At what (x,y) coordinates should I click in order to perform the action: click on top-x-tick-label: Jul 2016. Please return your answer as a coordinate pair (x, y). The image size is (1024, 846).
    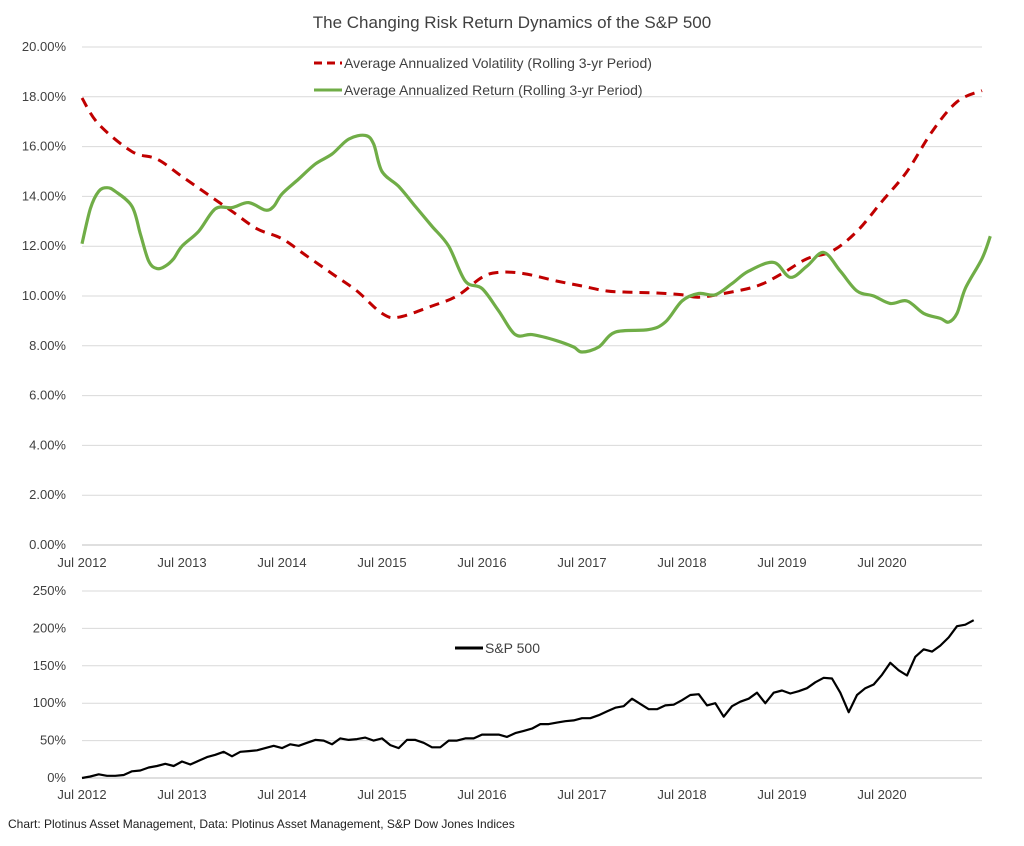
    Looking at the image, I should click on (481, 562).